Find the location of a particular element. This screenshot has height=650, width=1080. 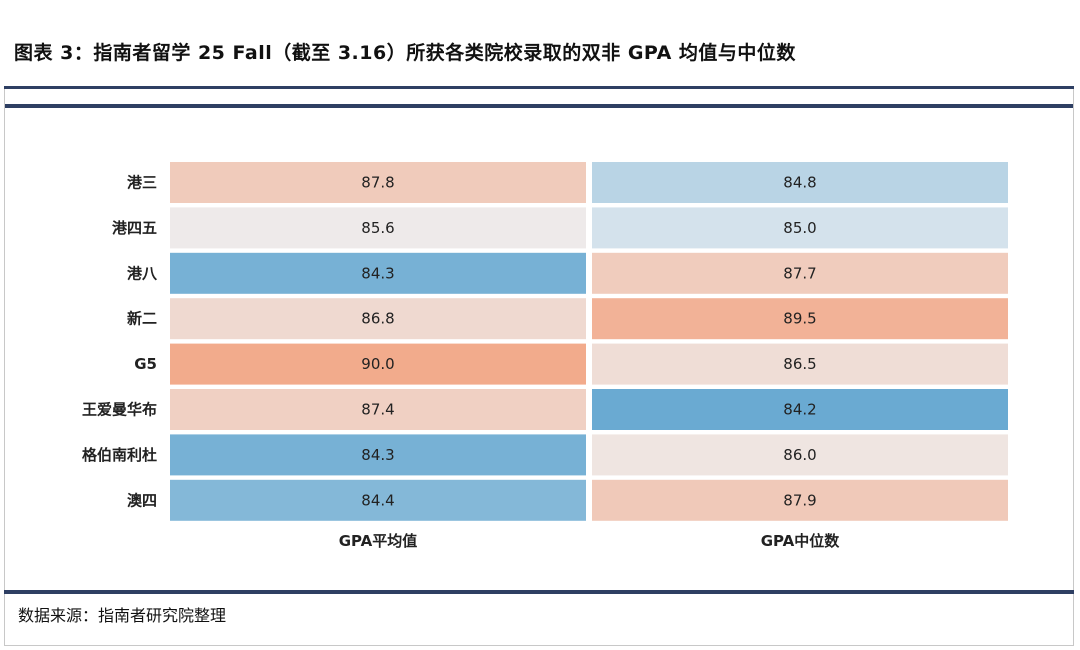

cell-value-label: 85.6 is located at coordinates (377, 228).